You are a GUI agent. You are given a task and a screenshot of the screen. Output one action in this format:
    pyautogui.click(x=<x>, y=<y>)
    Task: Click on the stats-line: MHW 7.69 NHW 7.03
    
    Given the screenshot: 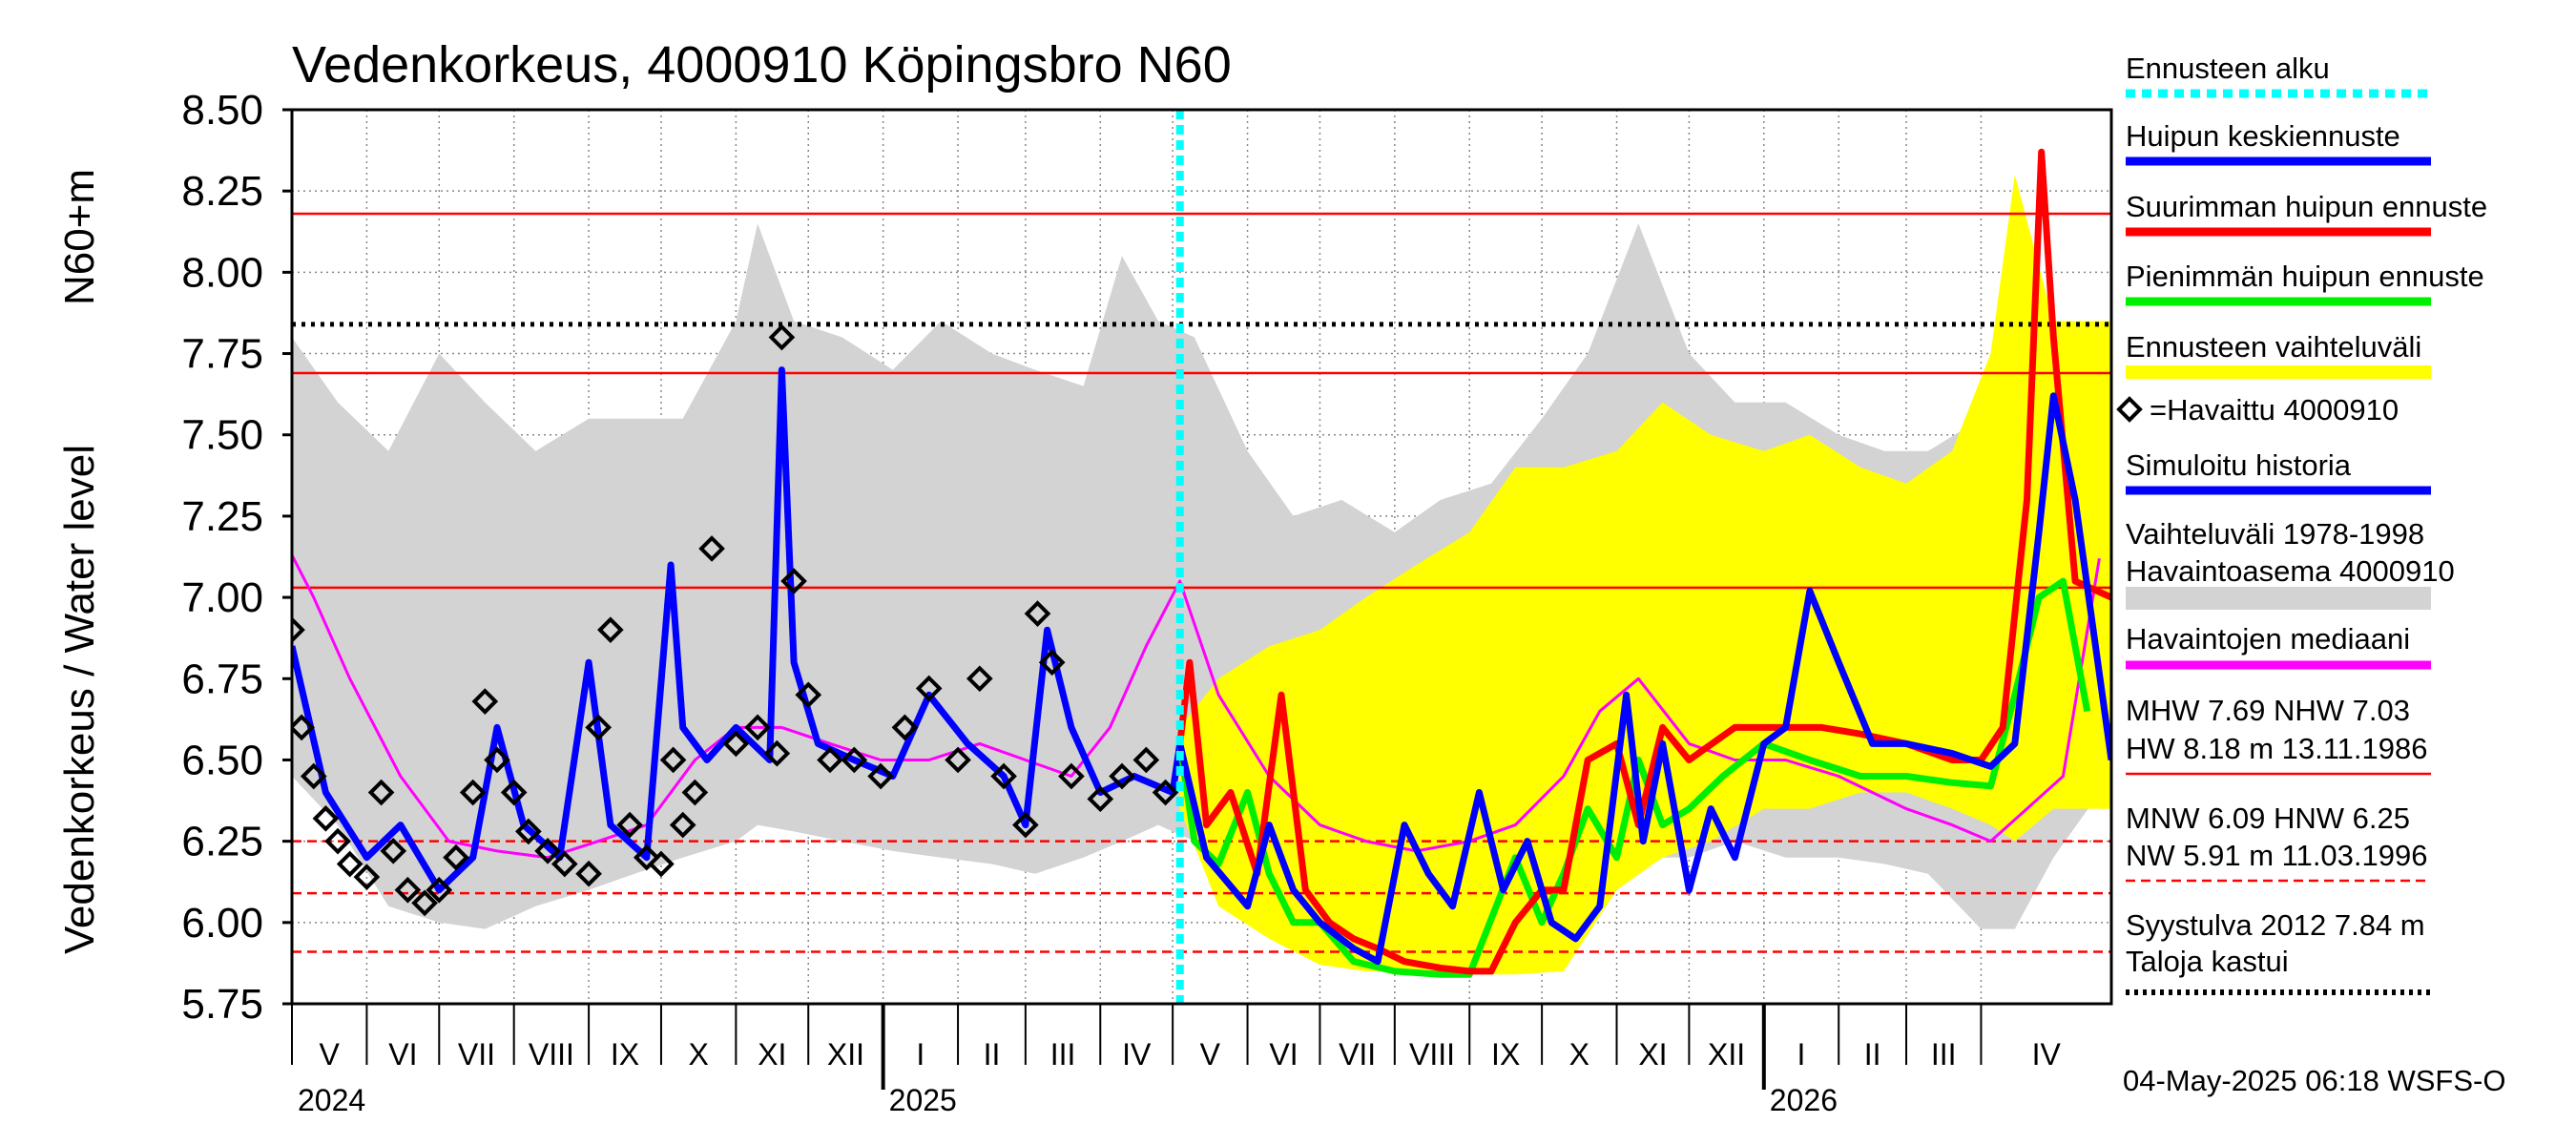 What is the action you would take?
    pyautogui.click(x=2268, y=710)
    